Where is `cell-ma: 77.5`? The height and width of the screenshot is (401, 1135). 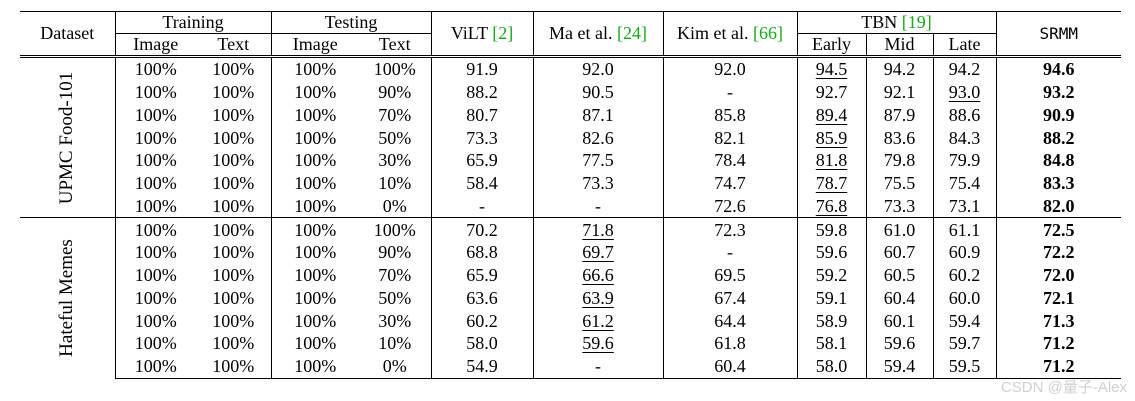 cell-ma: 77.5 is located at coordinates (598, 160).